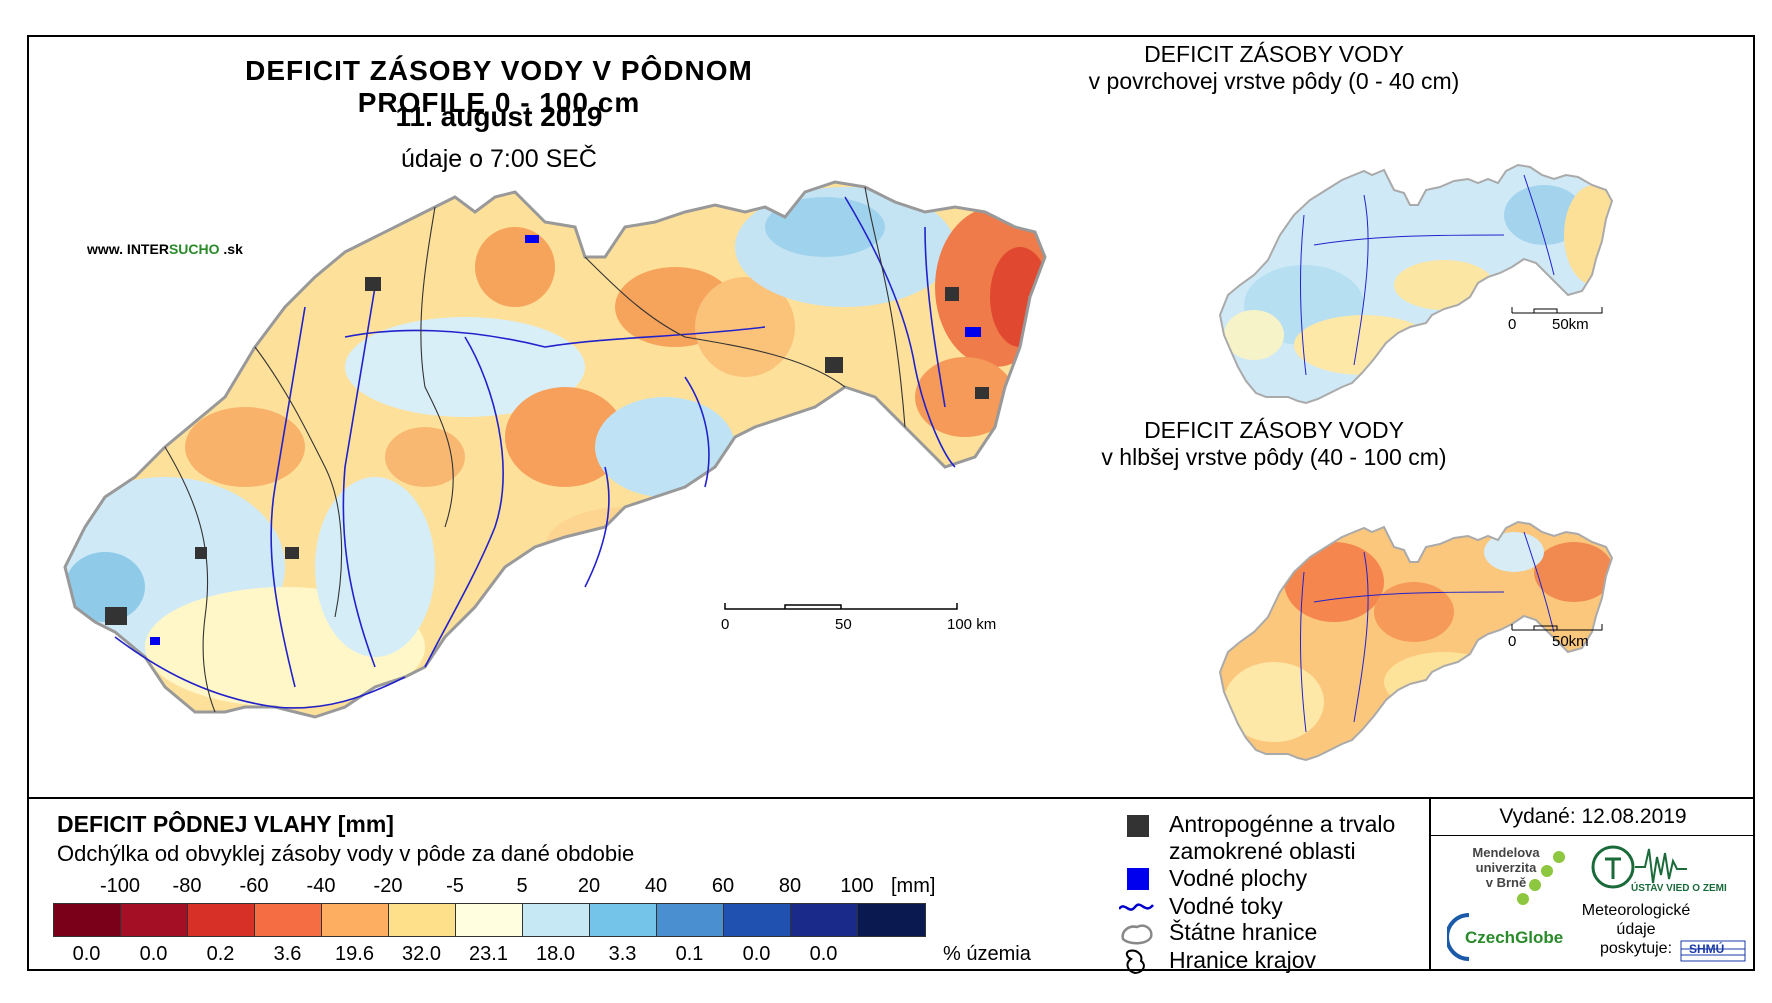 This screenshot has height=1003, width=1772. What do you see at coordinates (128, 249) in the screenshot?
I see `source-url-prefix: www. INTER` at bounding box center [128, 249].